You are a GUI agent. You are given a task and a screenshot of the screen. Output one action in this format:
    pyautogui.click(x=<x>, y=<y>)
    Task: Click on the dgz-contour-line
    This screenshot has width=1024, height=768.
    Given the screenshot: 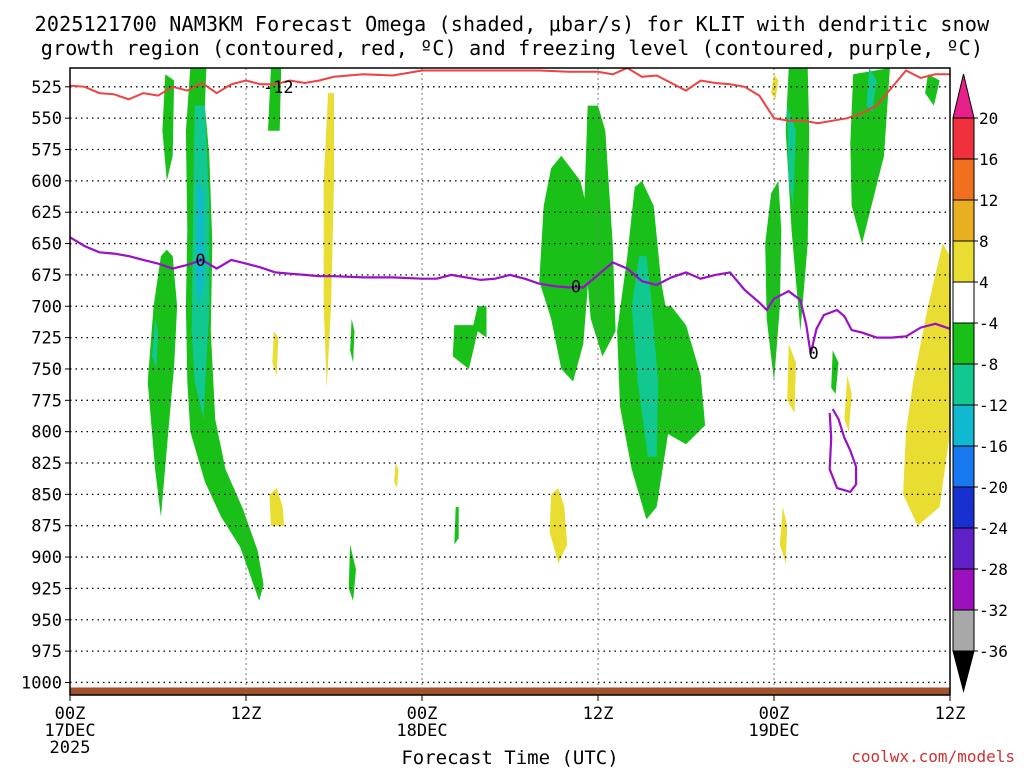 What is the action you would take?
    pyautogui.click(x=510, y=96)
    